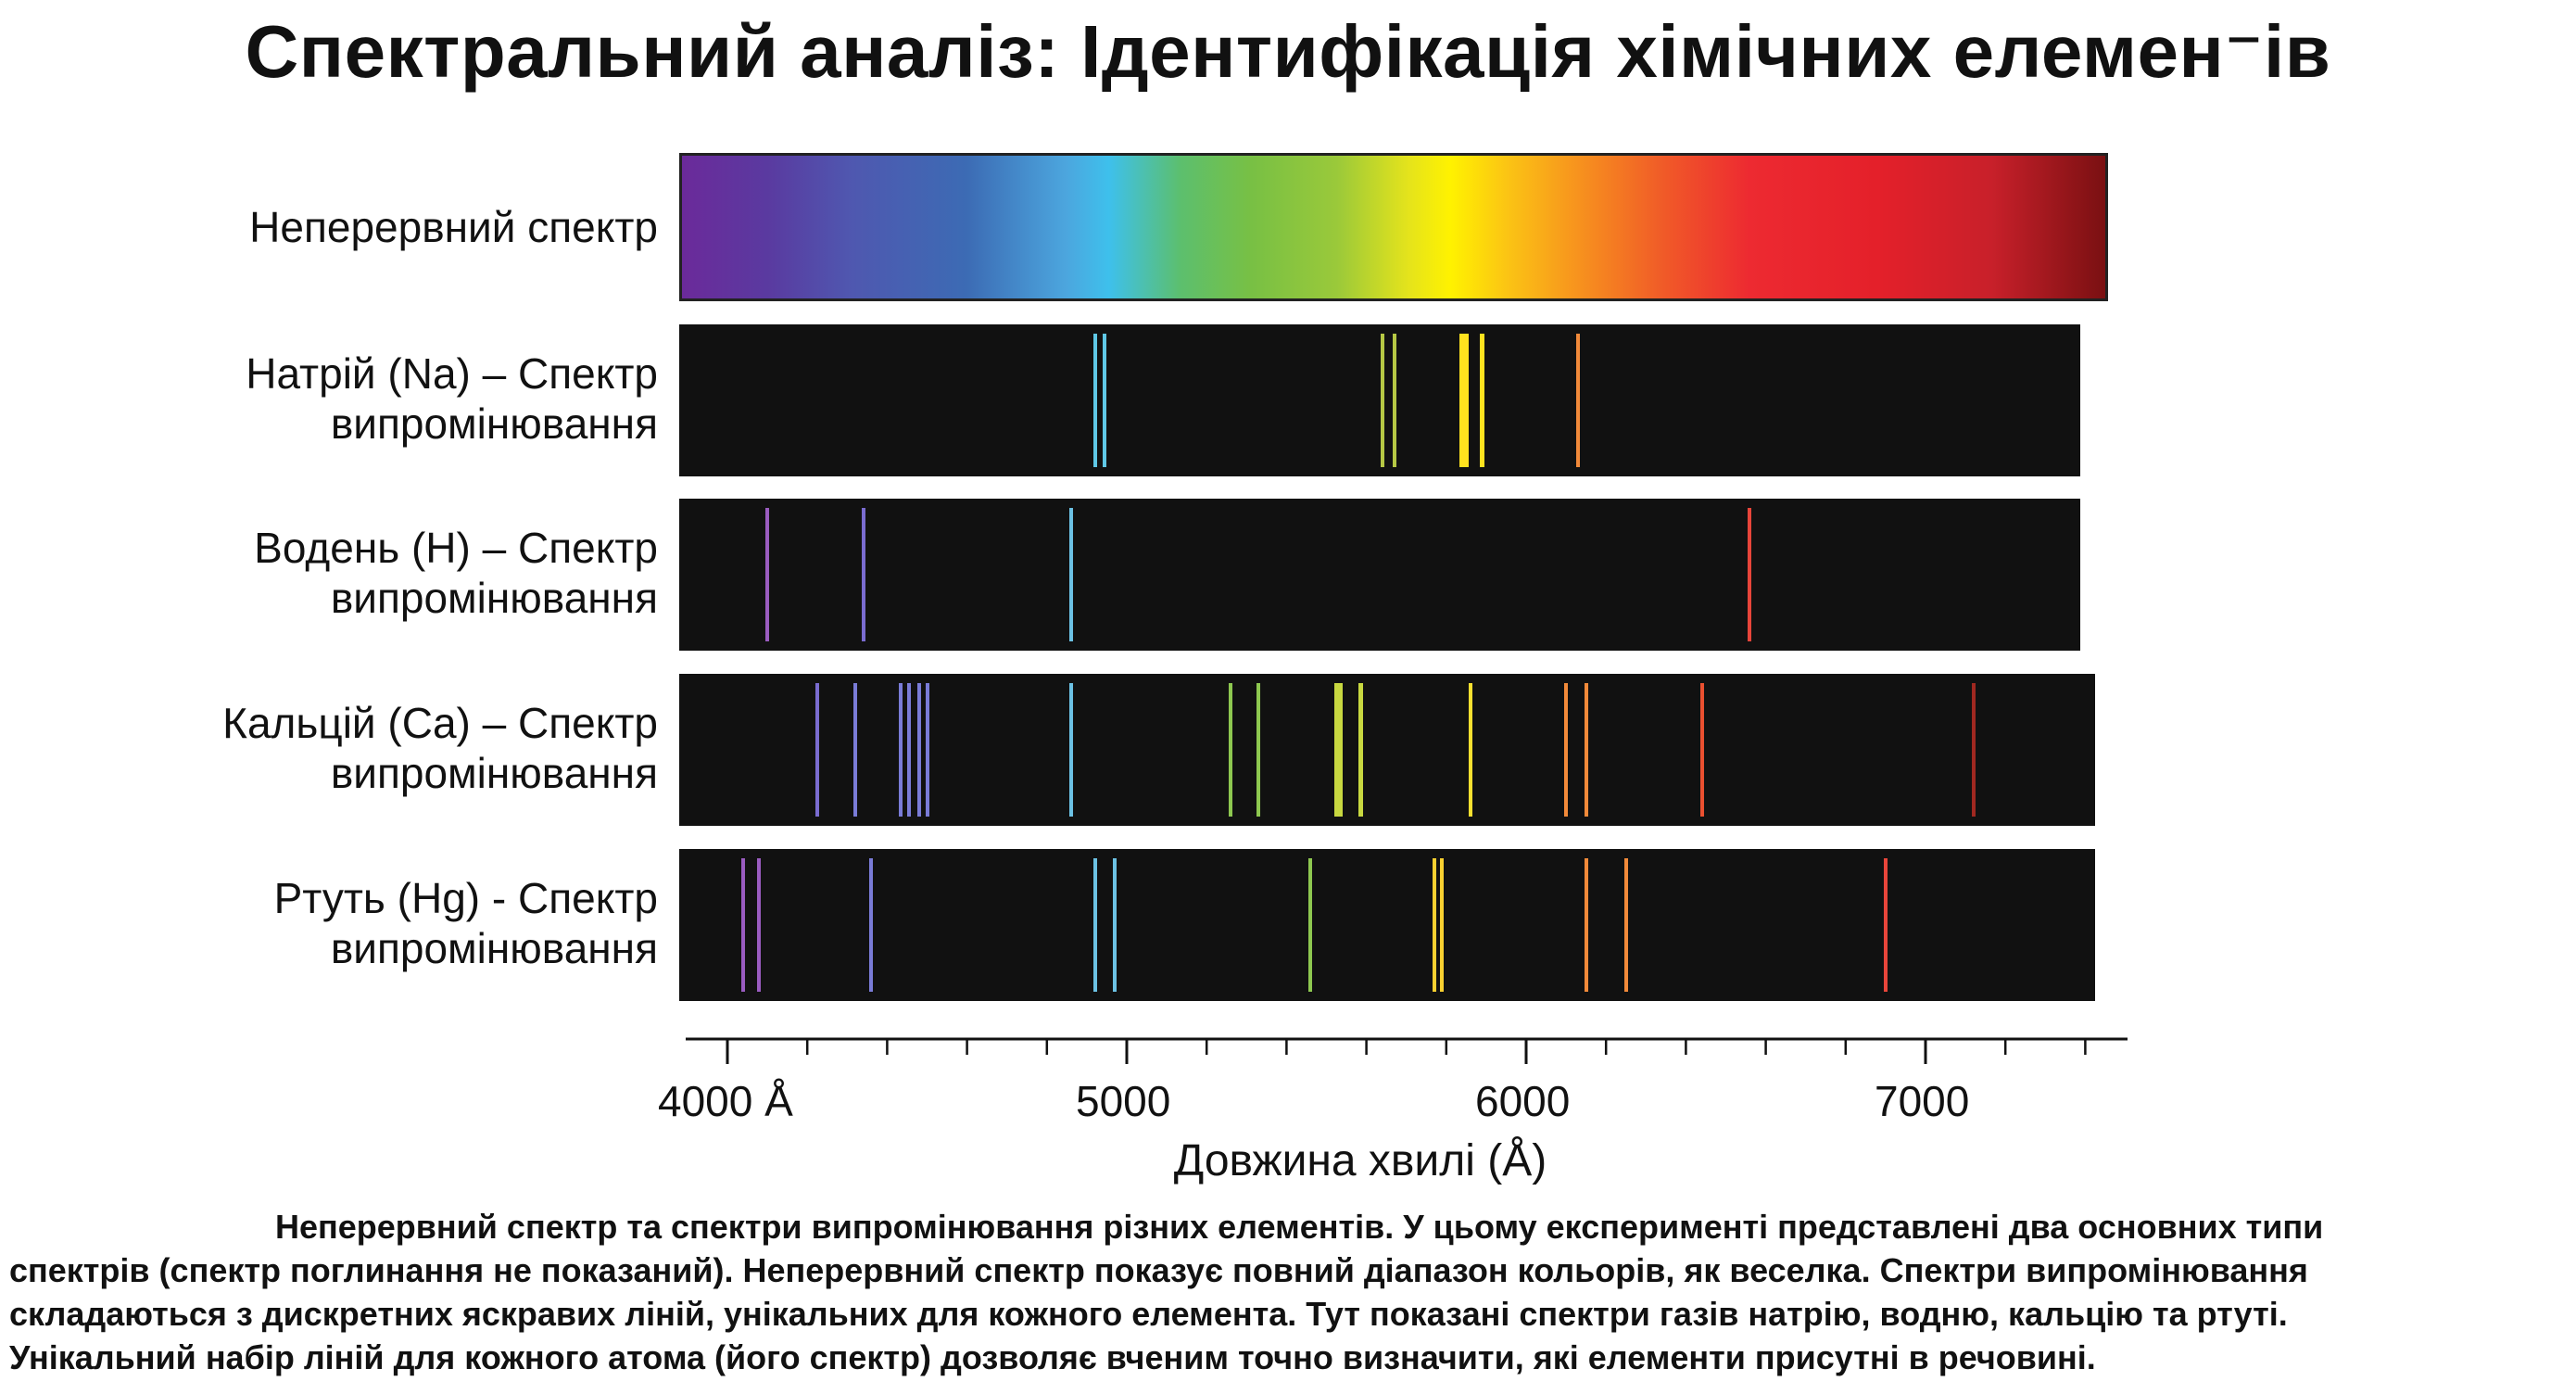 The width and height of the screenshot is (2576, 1394). I want to click on sodium-spectrum-strip, so click(1379, 400).